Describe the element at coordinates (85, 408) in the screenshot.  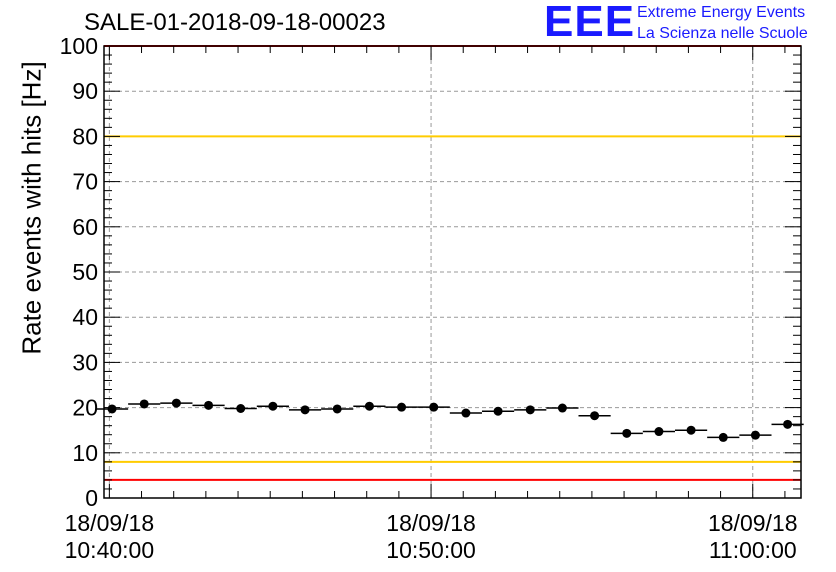
I see `y-tick-label: 20` at that location.